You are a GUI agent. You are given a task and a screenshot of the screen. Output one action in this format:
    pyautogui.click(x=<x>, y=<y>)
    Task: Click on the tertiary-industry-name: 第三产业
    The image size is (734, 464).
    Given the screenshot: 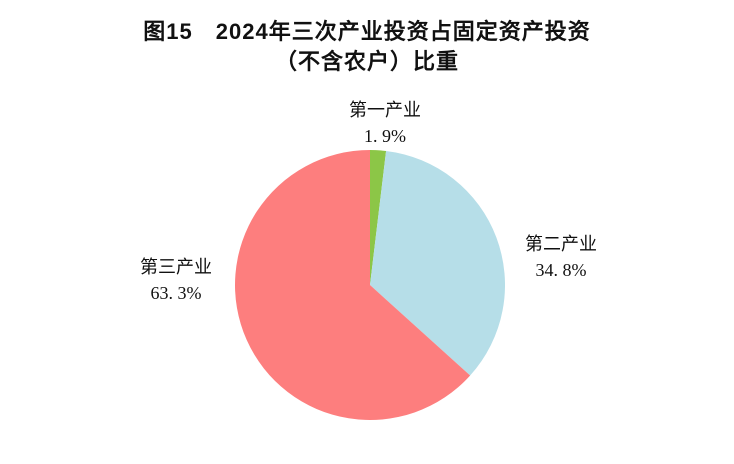 What is the action you would take?
    pyautogui.click(x=176, y=267)
    